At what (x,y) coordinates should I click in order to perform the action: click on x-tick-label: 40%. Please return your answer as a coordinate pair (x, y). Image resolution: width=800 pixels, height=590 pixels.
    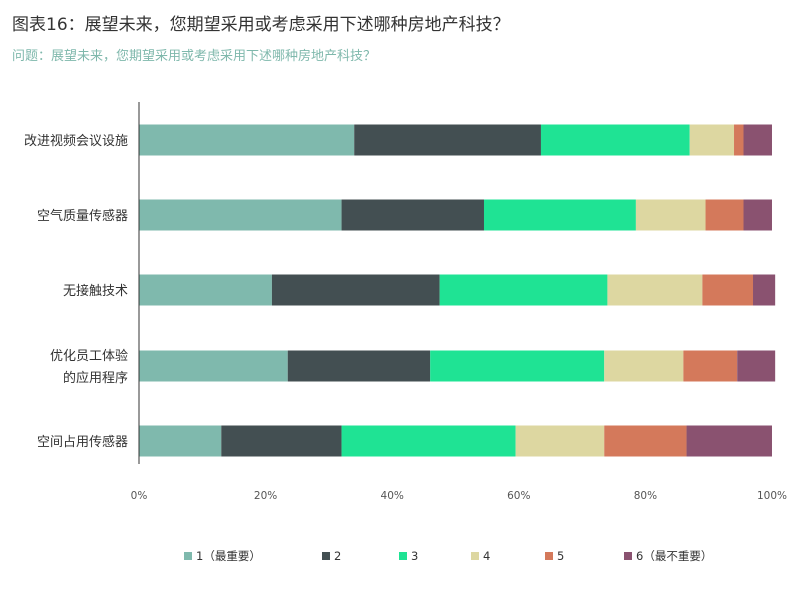
    Looking at the image, I should click on (392, 496).